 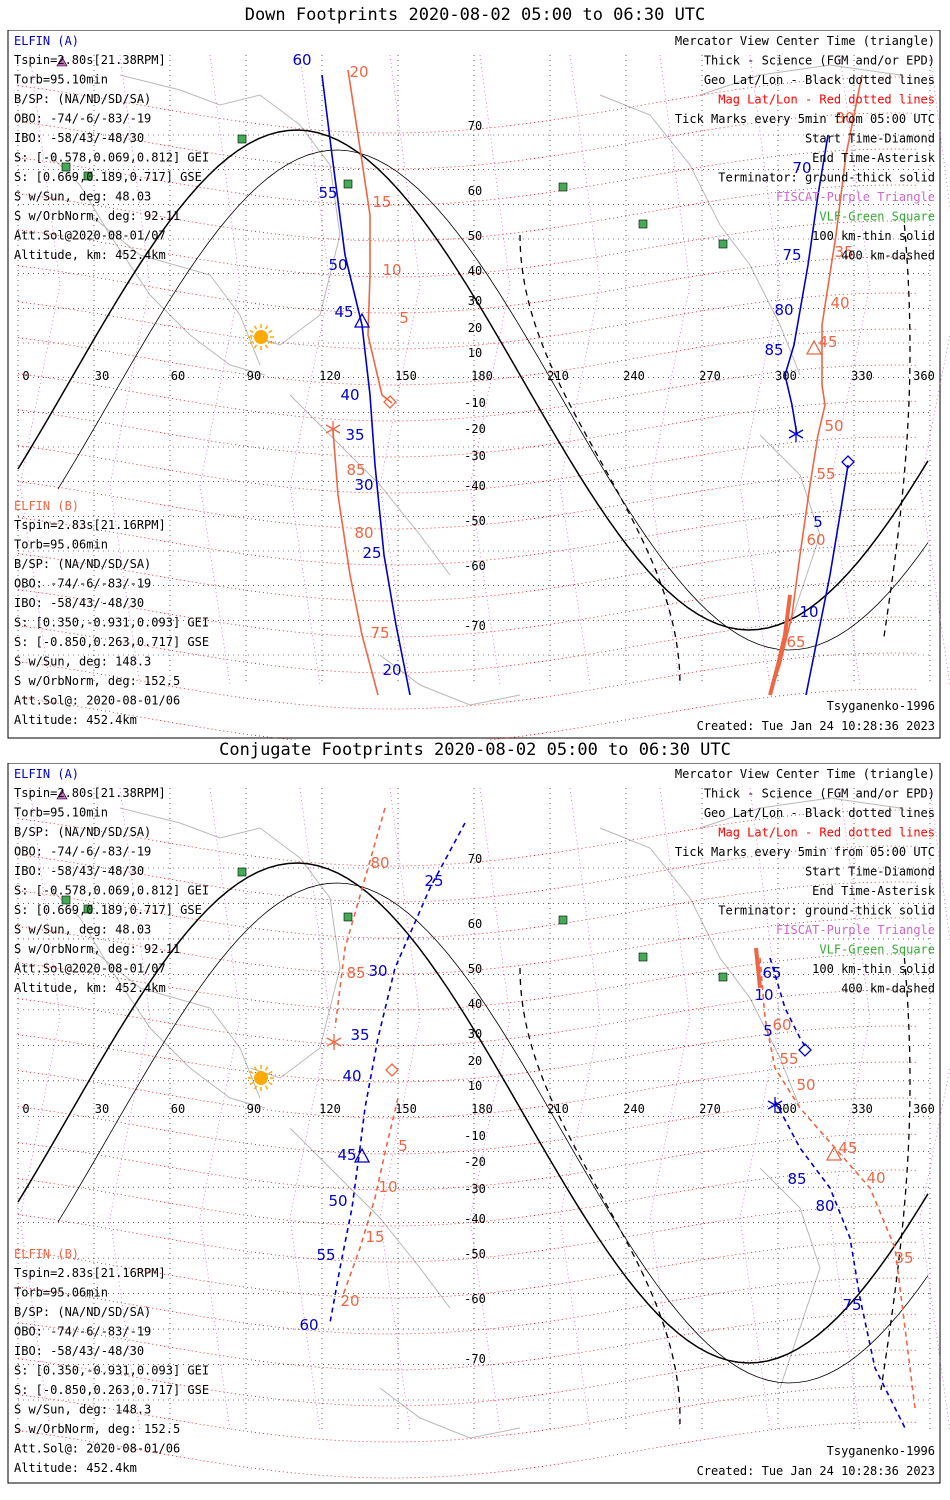 What do you see at coordinates (475, 456) in the screenshot?
I see `lat-tick-label: -30` at bounding box center [475, 456].